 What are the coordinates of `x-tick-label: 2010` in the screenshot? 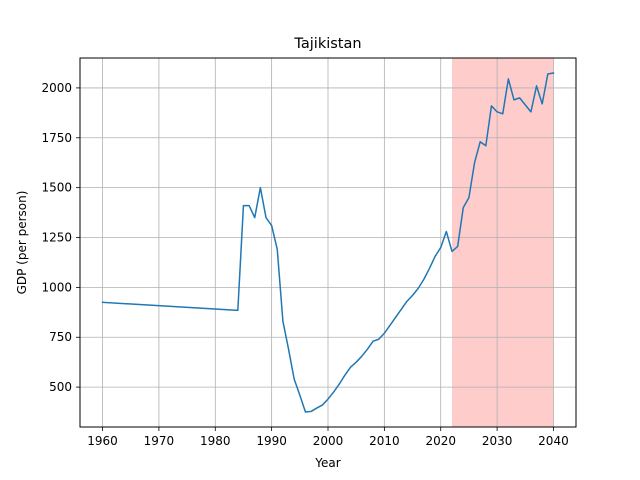 It's located at (384, 441).